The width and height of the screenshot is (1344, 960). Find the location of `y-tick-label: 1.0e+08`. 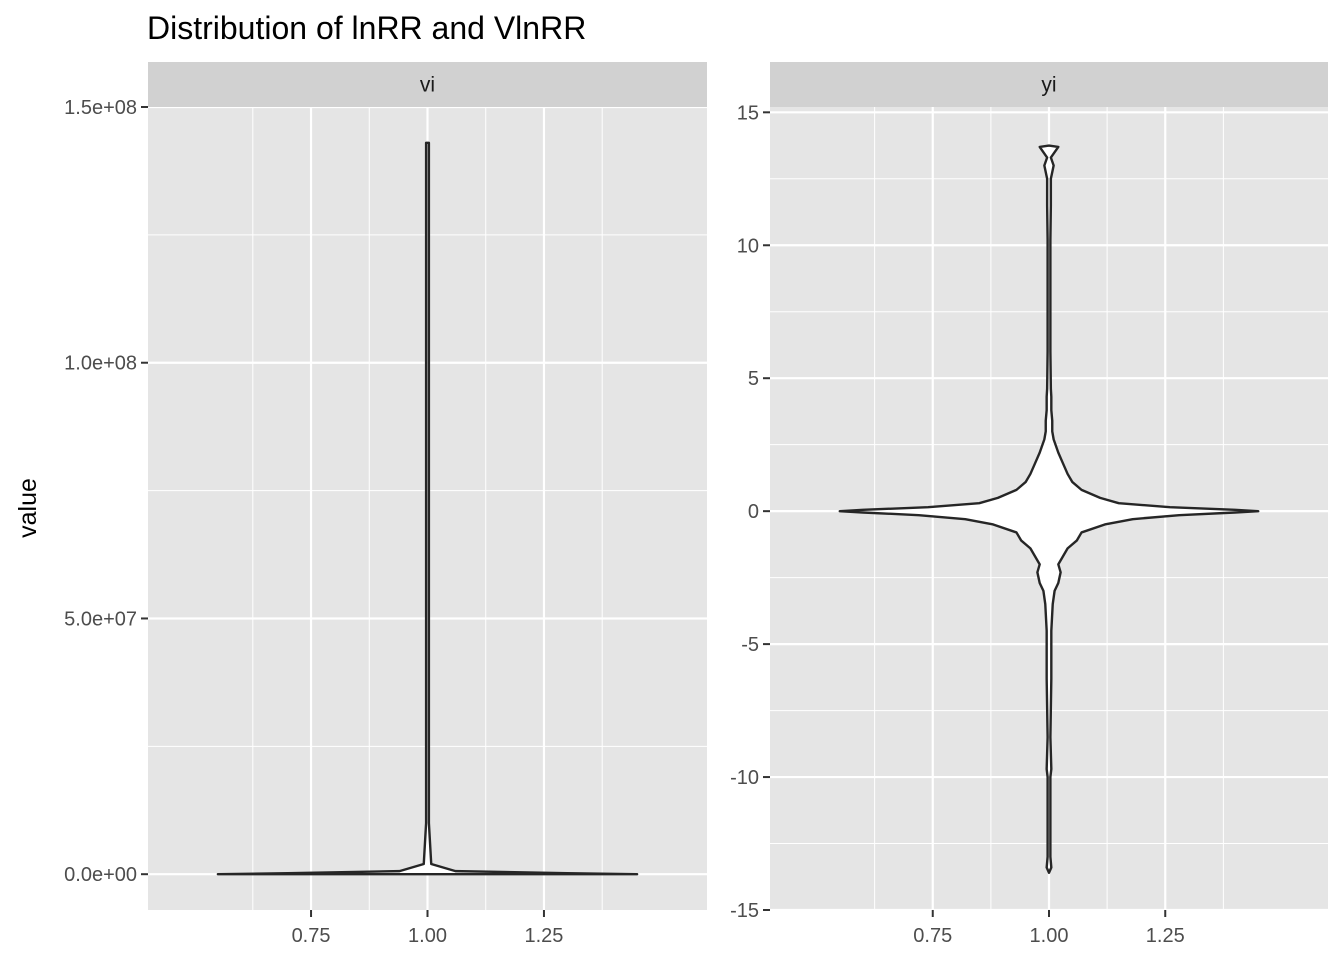

y-tick-label: 1.0e+08 is located at coordinates (100, 364).